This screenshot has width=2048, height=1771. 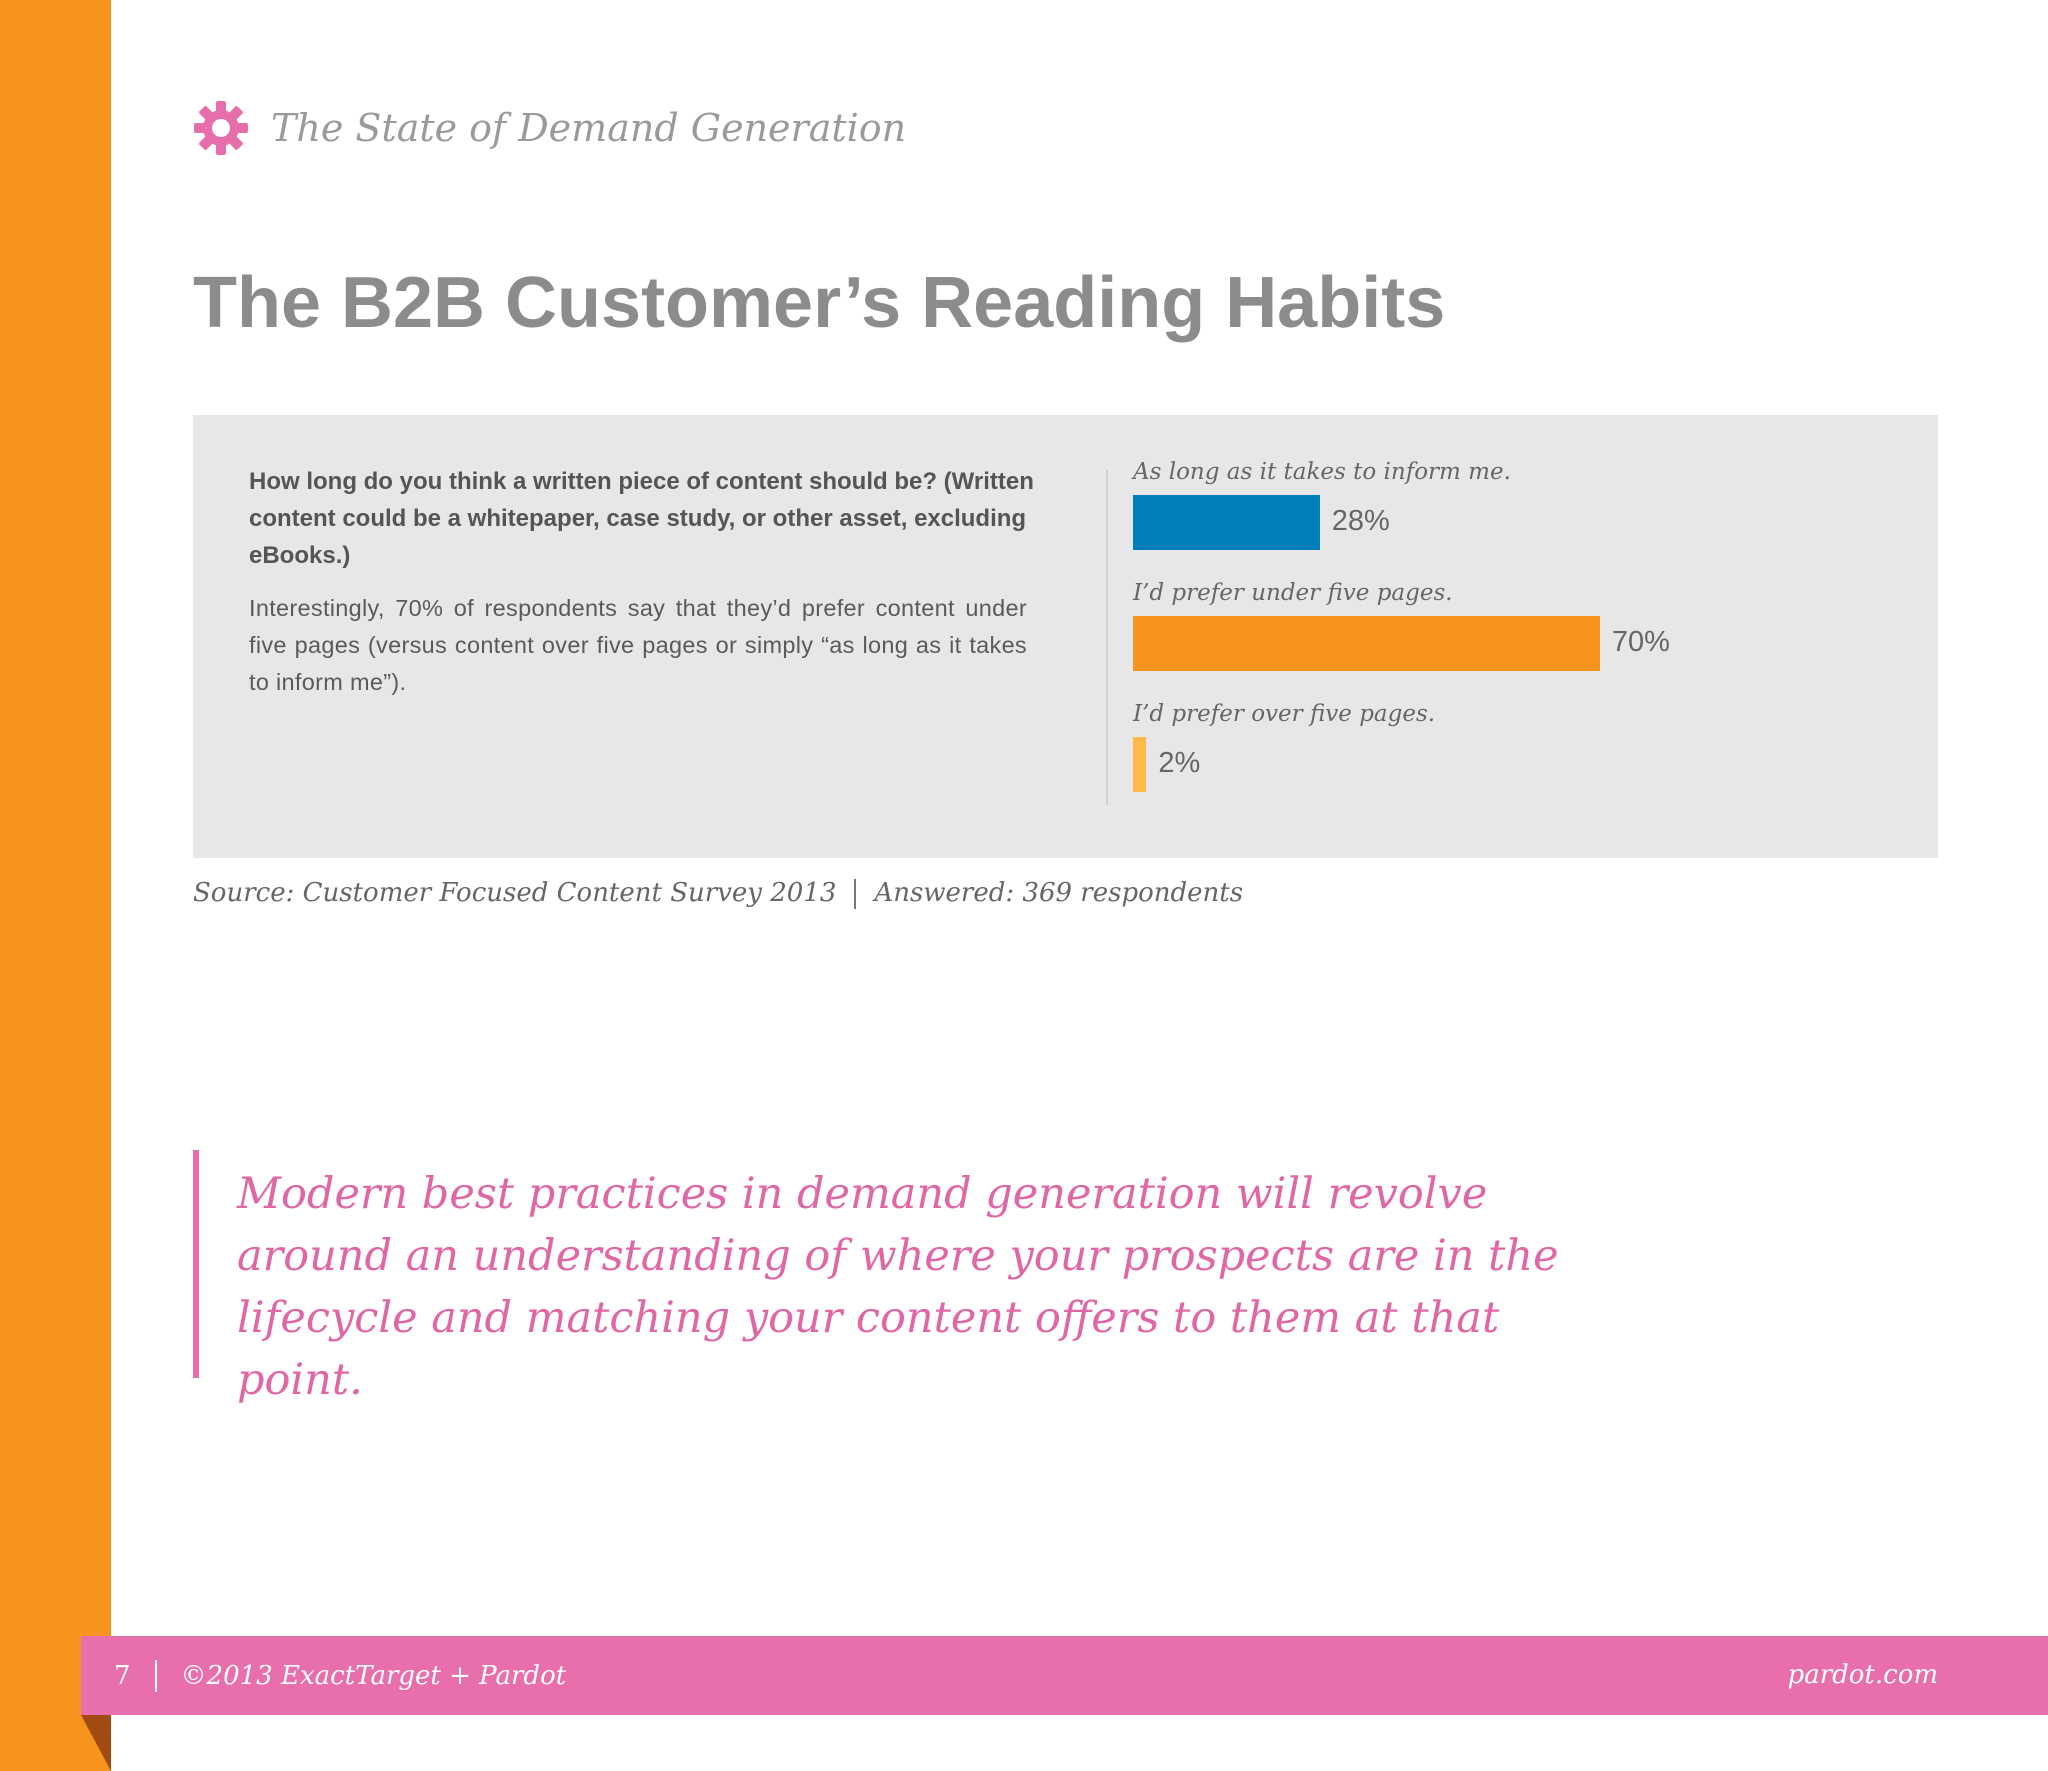 What do you see at coordinates (855, 894) in the screenshot?
I see `source-separator` at bounding box center [855, 894].